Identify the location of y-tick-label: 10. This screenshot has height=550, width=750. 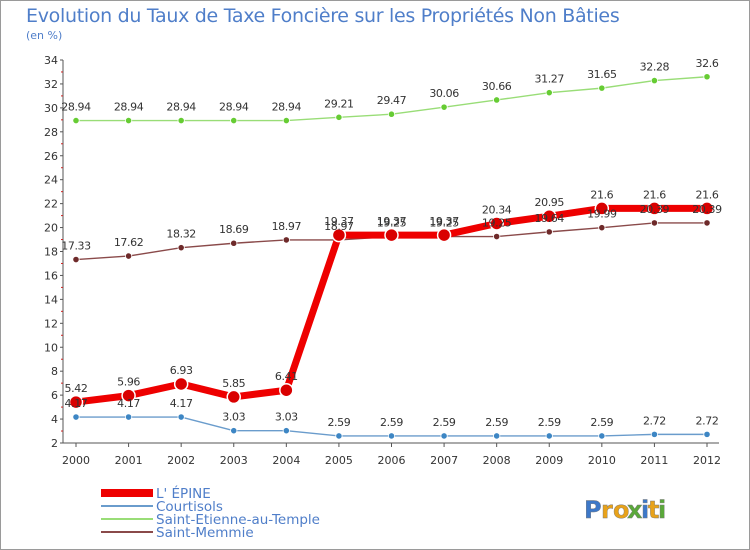
(51, 347).